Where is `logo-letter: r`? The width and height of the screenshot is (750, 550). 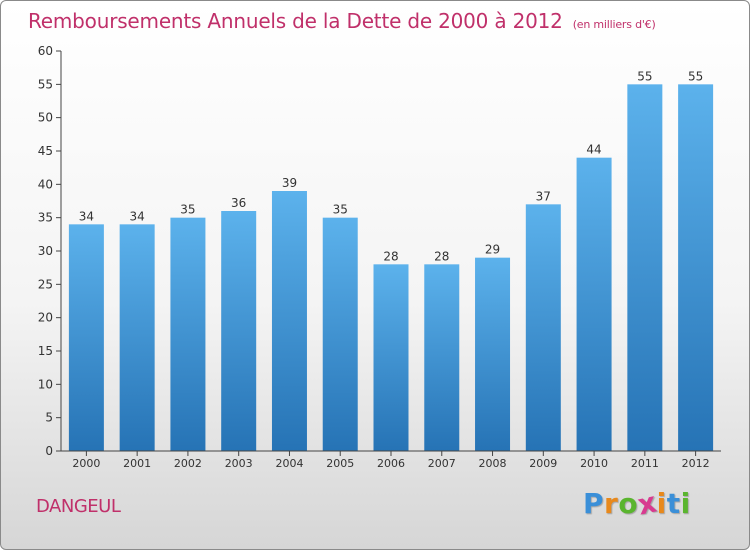 logo-letter: r is located at coordinates (611, 503).